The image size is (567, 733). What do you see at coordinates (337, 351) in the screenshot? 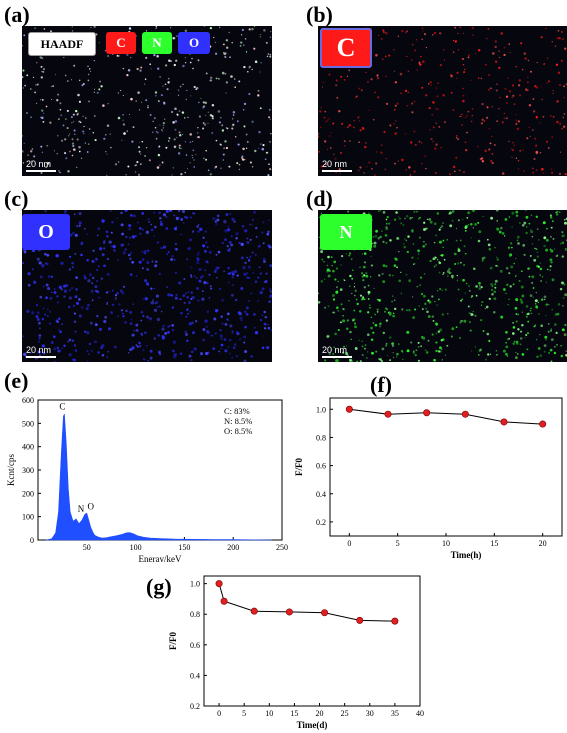
I see `scale-bar-d: 20 nm` at bounding box center [337, 351].